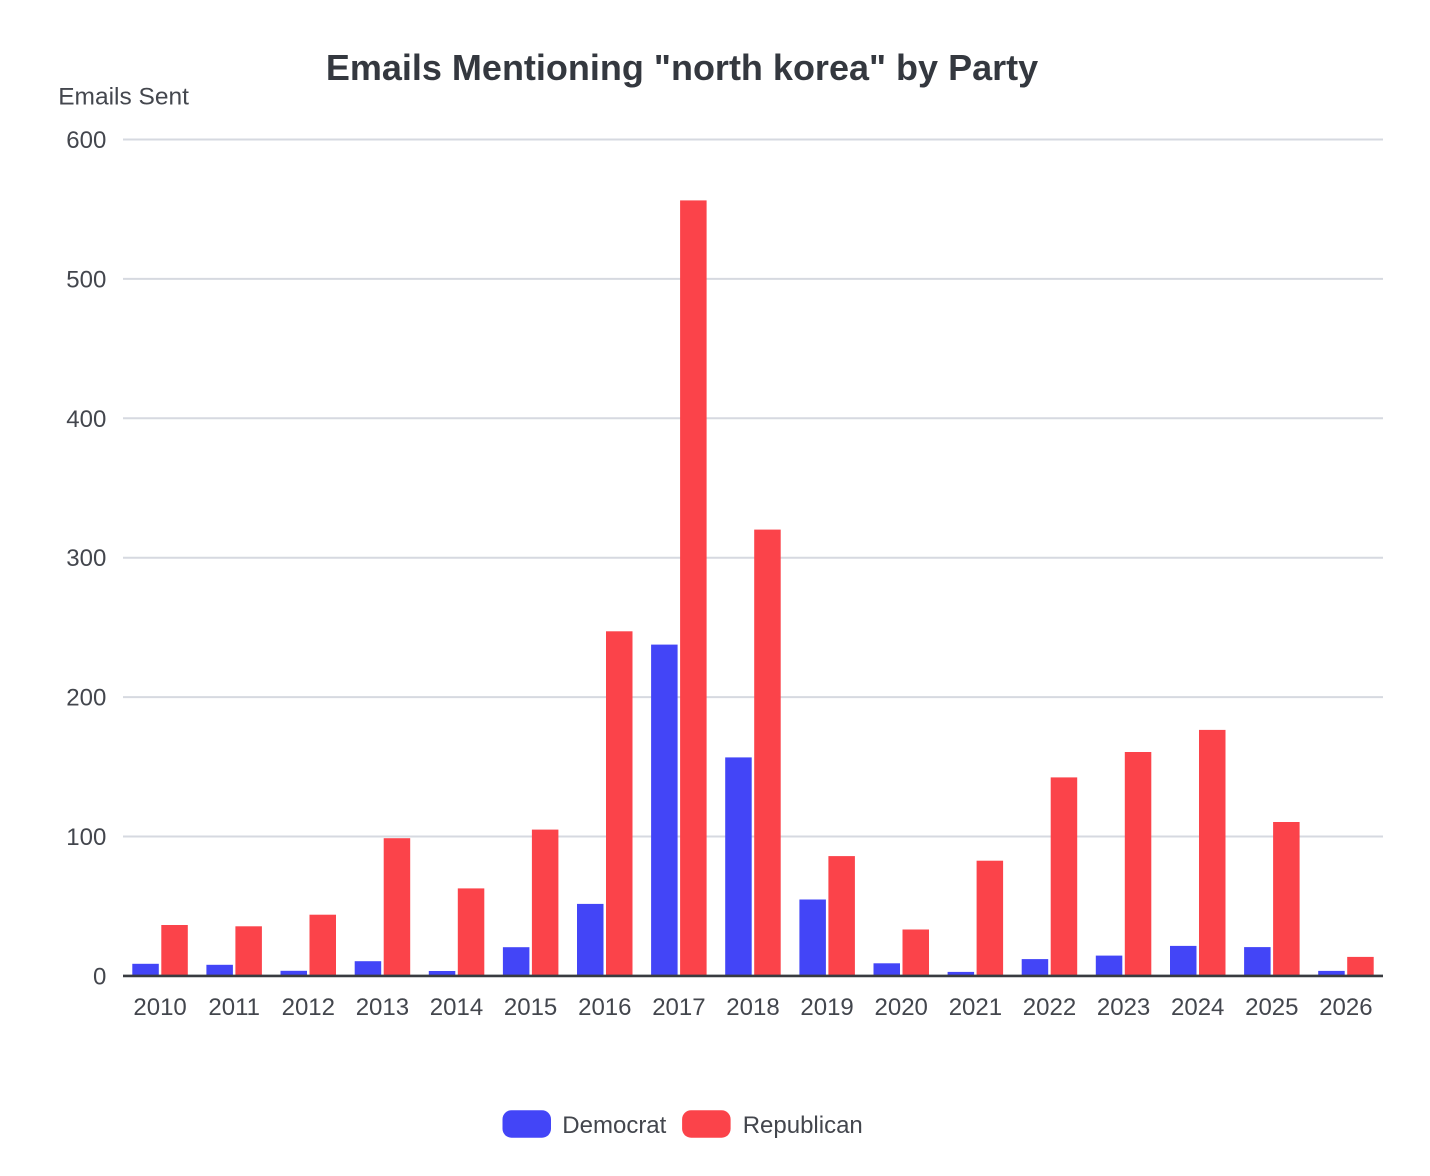 This screenshot has width=1430, height=1176. Describe the element at coordinates (901, 1007) in the screenshot. I see `svg-text: 2020` at that location.